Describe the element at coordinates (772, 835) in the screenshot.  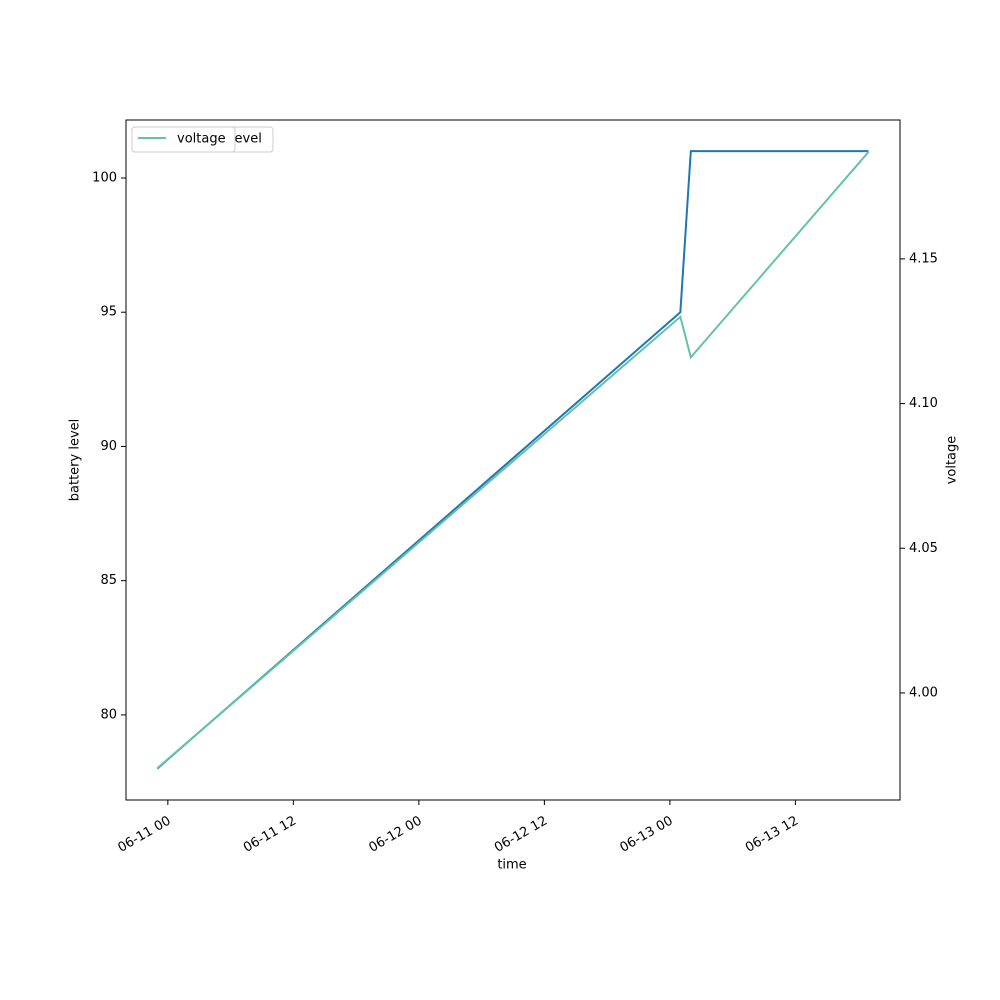
I see `x-tick-label: 06-13 12` at that location.